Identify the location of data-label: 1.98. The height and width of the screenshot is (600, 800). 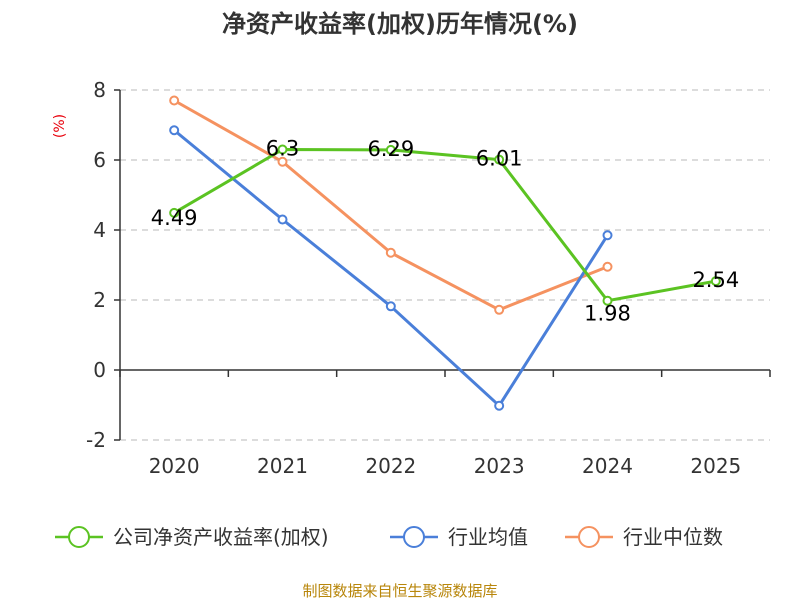
(607, 314).